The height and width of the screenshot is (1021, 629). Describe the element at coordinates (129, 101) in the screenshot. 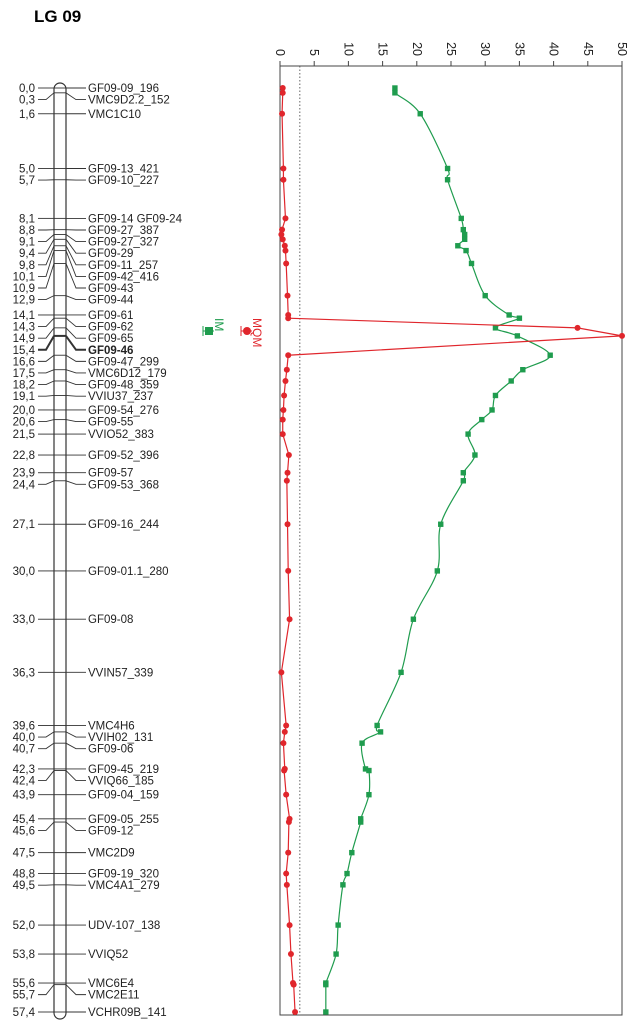

I see `marker-name: VMC9D2.2_152` at that location.